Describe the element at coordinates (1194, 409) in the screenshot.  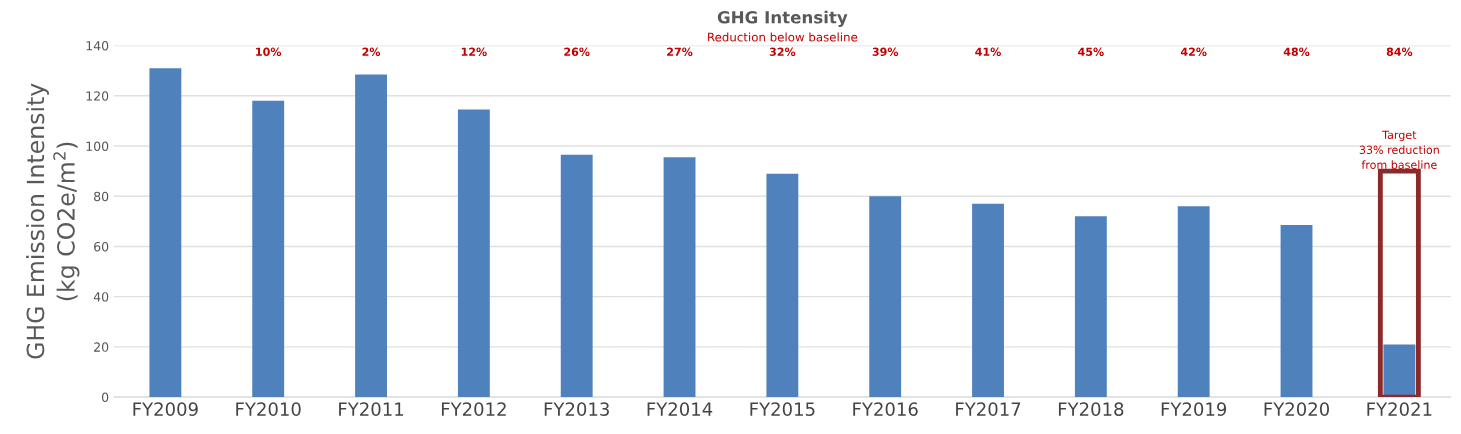
I see `x-tick-label: FY2019` at that location.